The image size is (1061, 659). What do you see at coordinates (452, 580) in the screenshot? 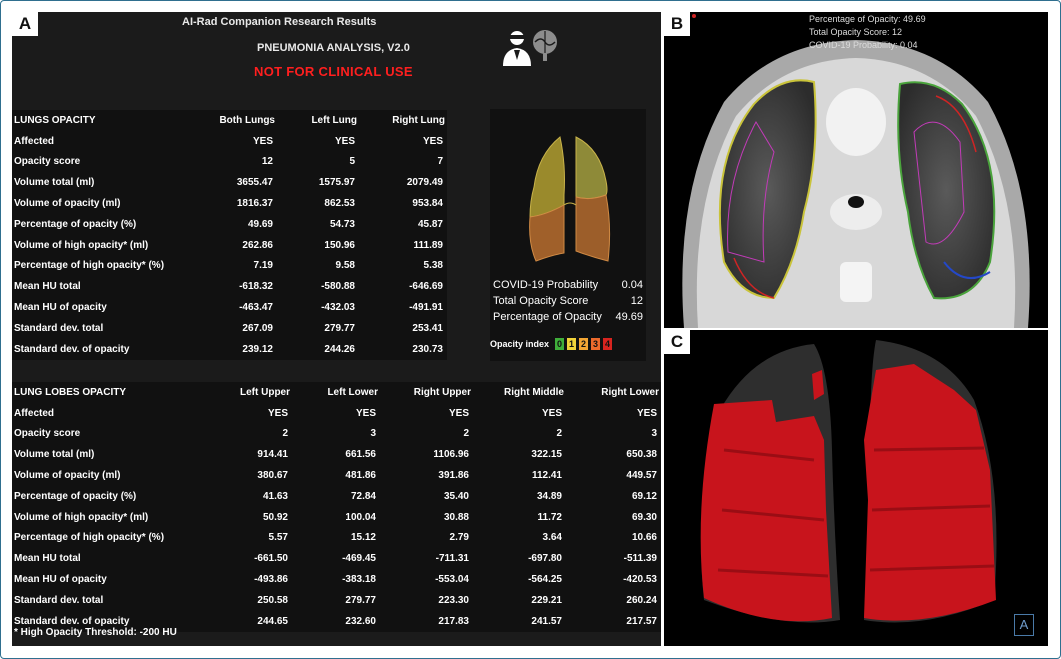
I see `table-cell: -553.04` at bounding box center [452, 580].